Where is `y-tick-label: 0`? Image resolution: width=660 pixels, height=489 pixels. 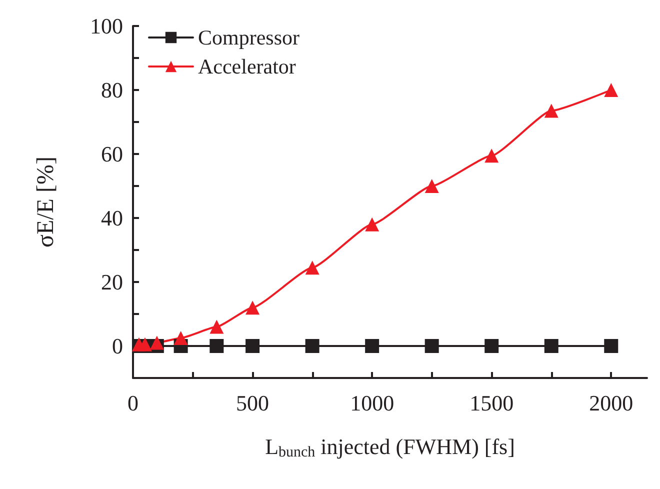
y-tick-label: 0 is located at coordinates (117, 346).